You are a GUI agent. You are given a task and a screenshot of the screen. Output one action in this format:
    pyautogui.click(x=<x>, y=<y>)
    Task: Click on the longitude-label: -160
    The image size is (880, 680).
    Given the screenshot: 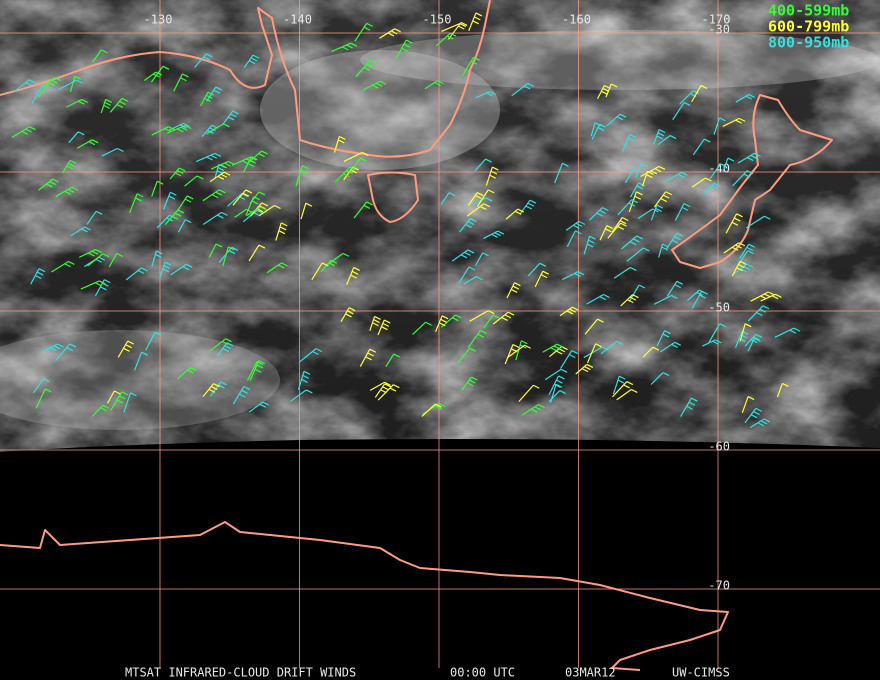 What is the action you would take?
    pyautogui.click(x=576, y=20)
    